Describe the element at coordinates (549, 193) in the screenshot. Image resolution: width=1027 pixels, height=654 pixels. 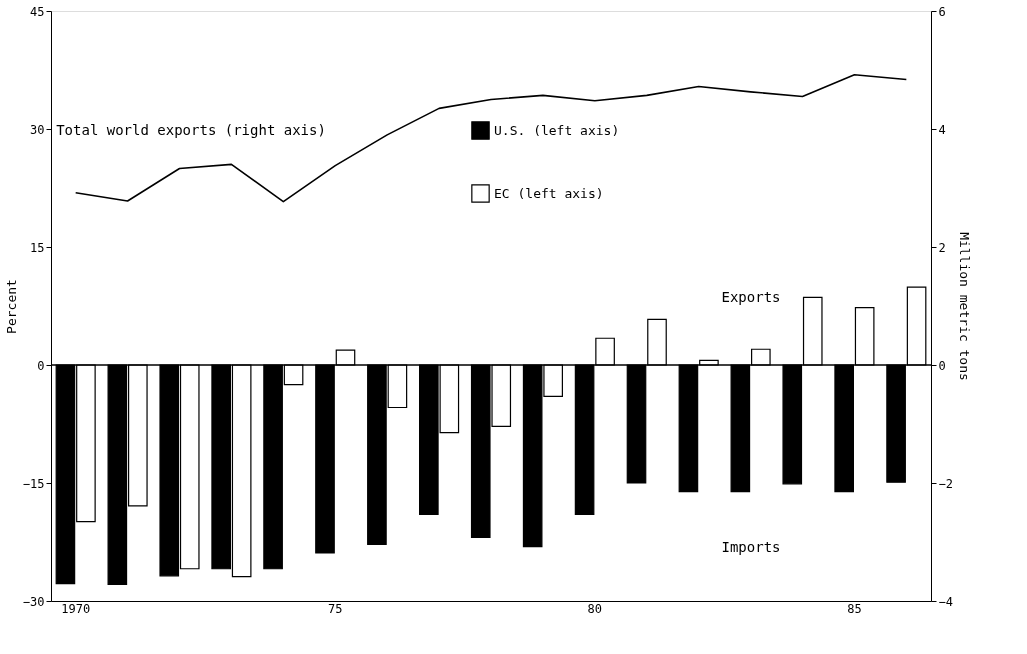
I see `legend-label: EC (left axis)` at that location.